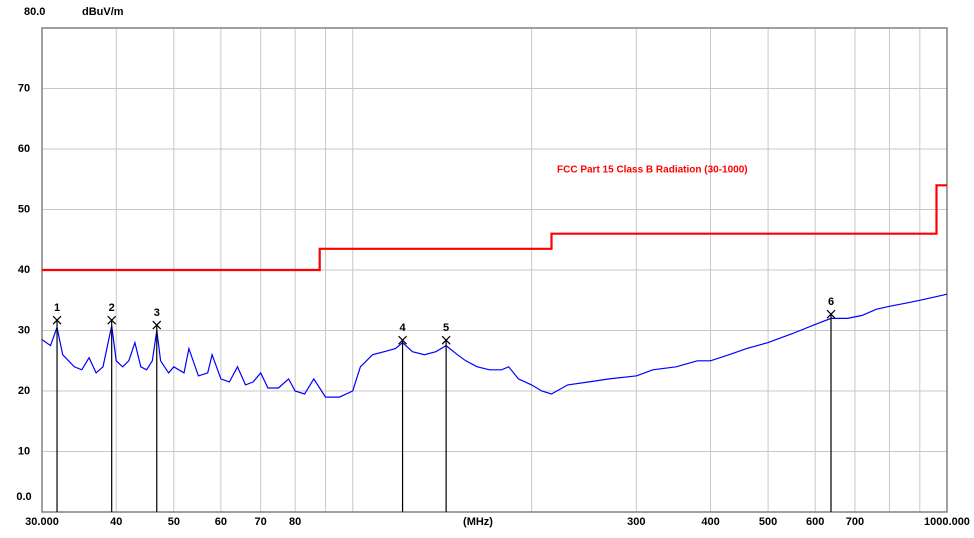 This screenshot has height=538, width=974. Describe the element at coordinates (42, 522) in the screenshot. I see `x-tick-label: 30.000` at that location.